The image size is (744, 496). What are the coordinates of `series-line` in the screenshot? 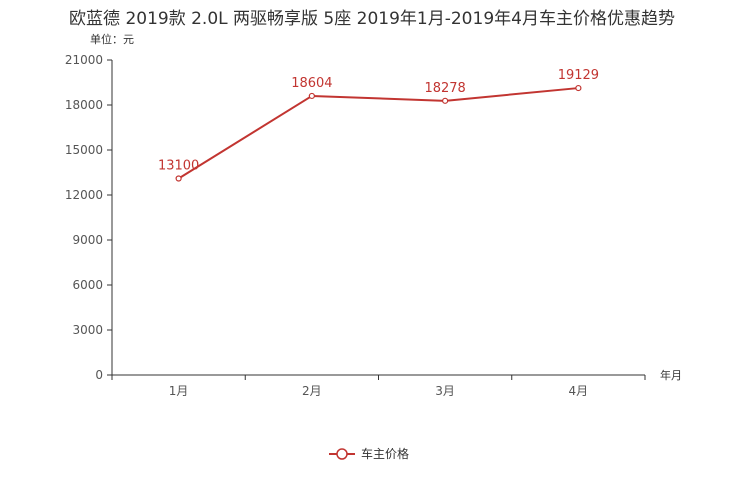 It's located at (378, 133).